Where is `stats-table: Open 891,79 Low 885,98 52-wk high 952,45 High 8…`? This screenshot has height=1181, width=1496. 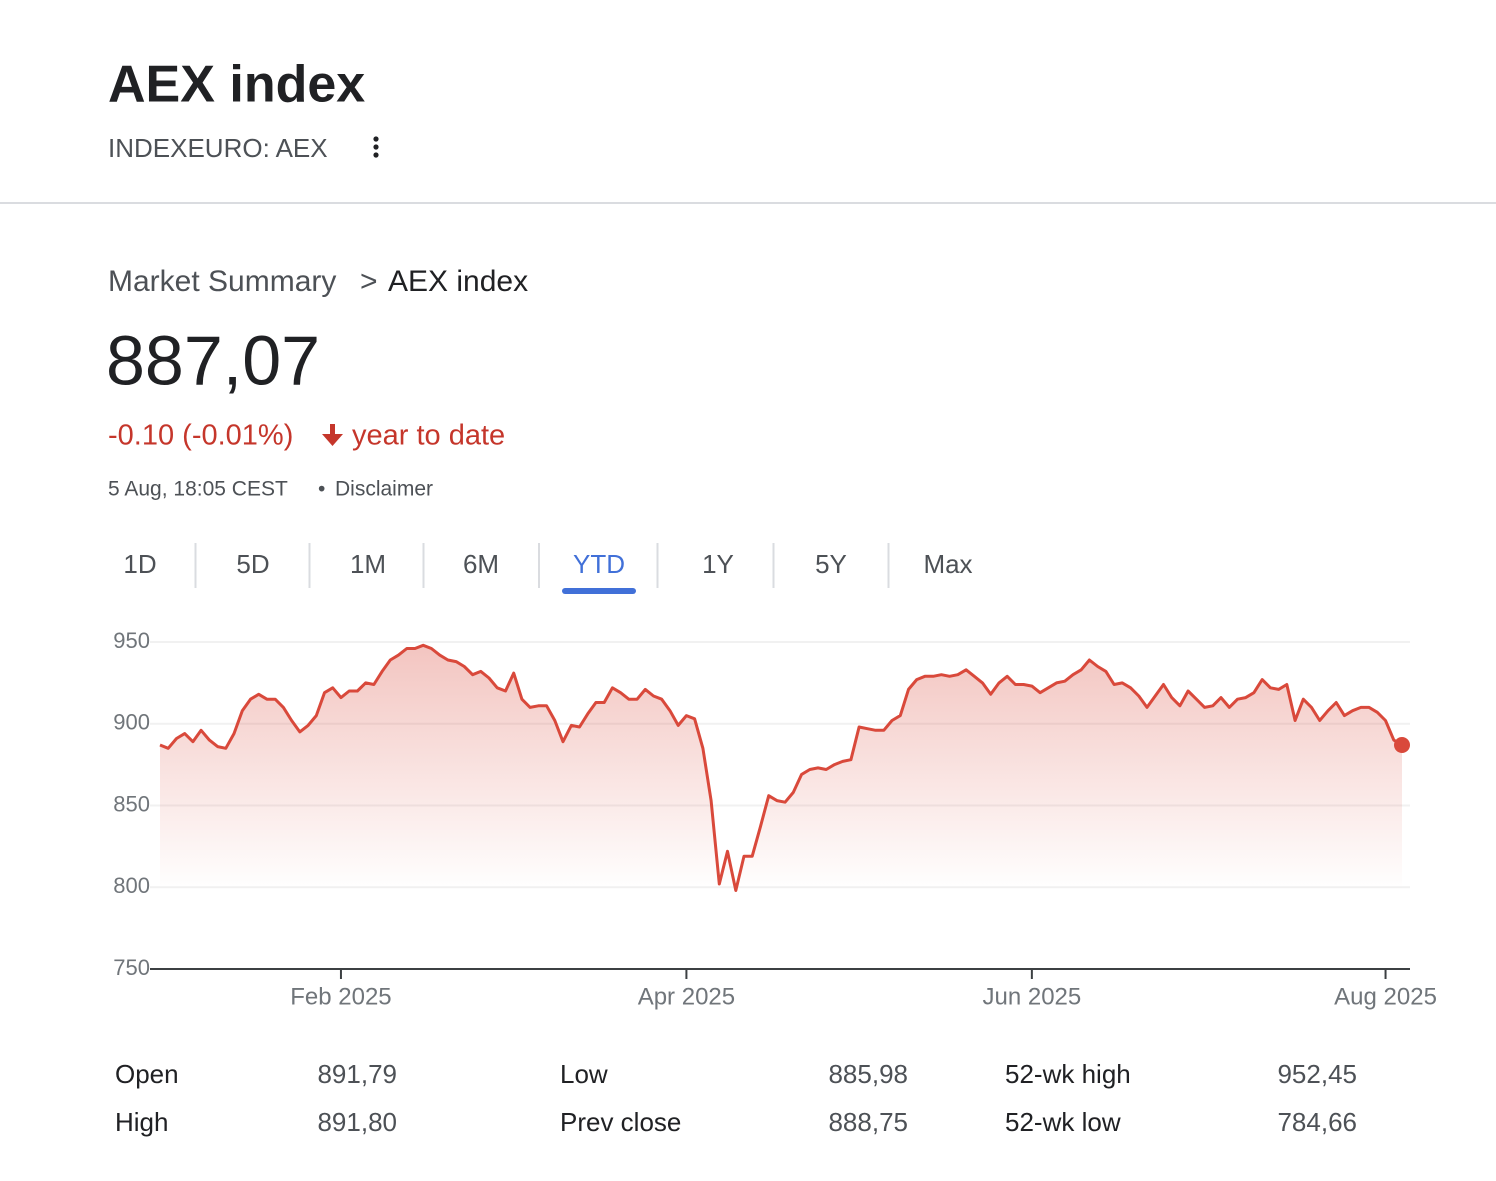 stats-table: Open 891,79 Low 885,98 52-wk high 952,45 High 8… is located at coordinates (736, 1098).